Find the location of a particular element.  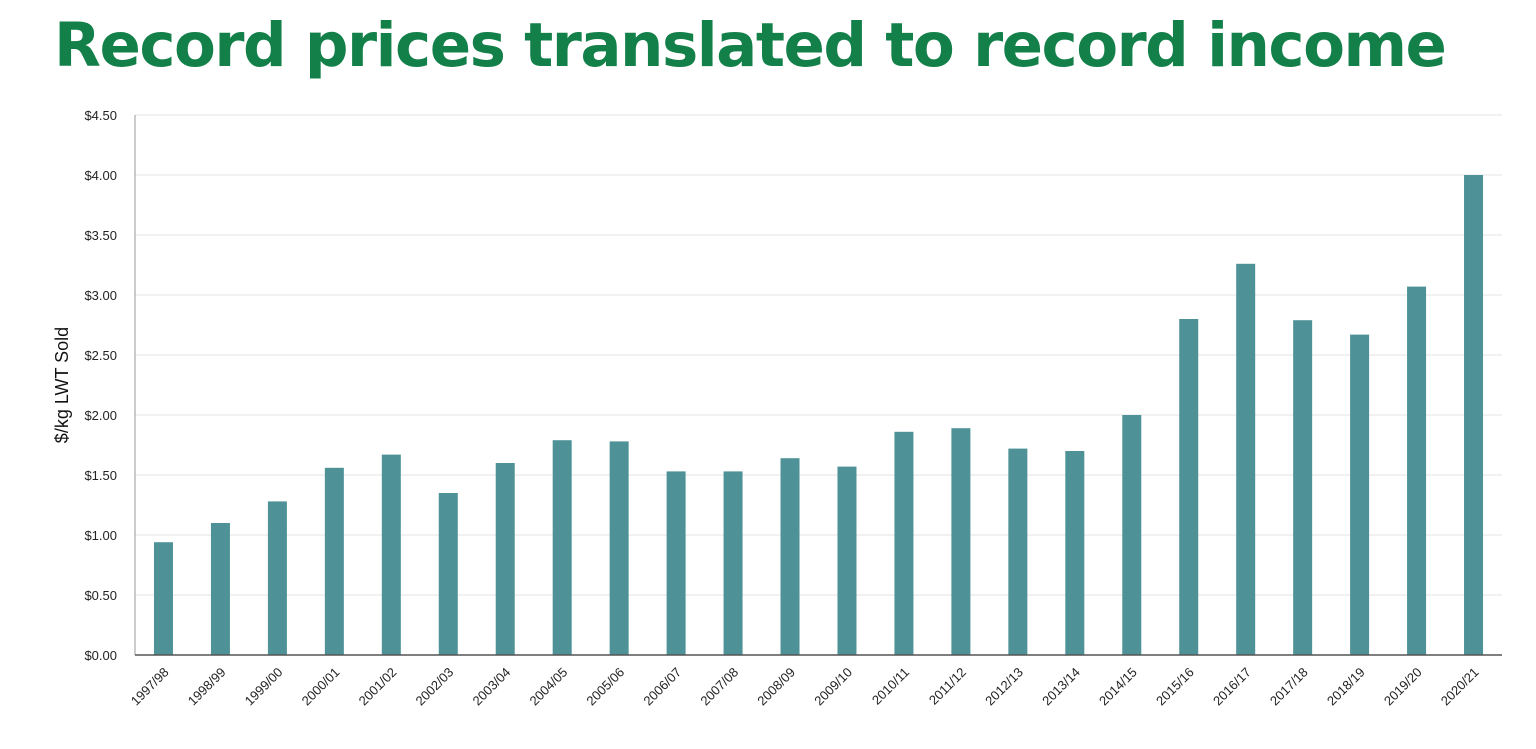

x-tick-label: 2005/06 is located at coordinates (605, 687).